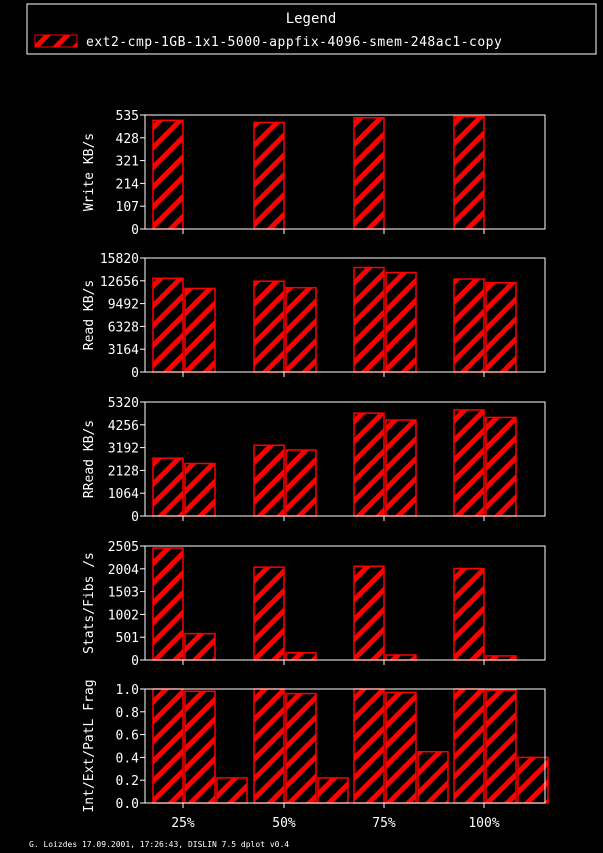 The height and width of the screenshot is (853, 603). Describe the element at coordinates (127, 162) in the screenshot. I see `y-tick-label-panel1-3: 321` at that location.